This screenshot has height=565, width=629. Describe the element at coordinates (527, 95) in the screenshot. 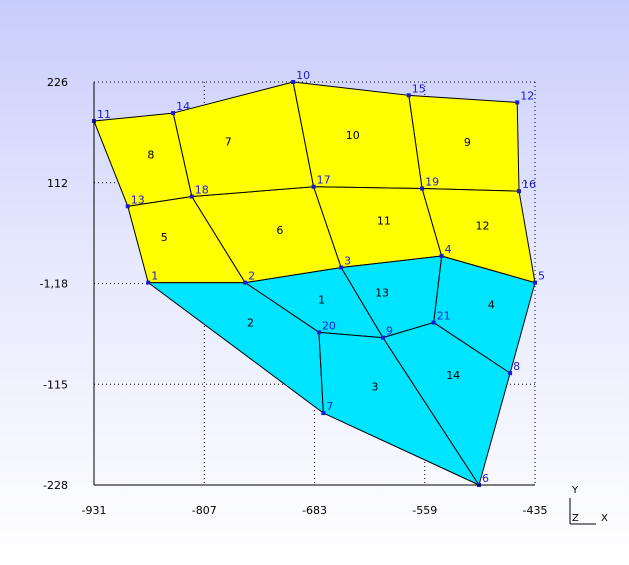

I see `node-label-12: 12` at that location.